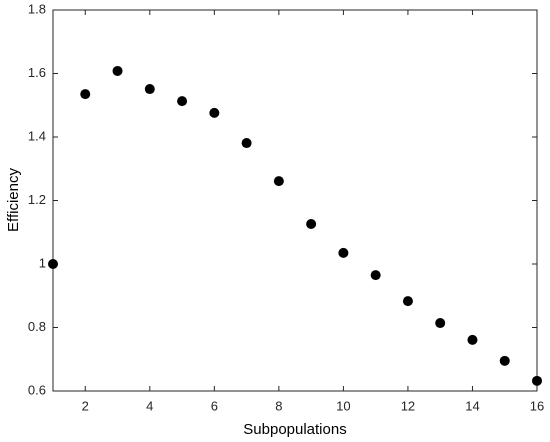 This screenshot has height=442, width=550. What do you see at coordinates (278, 405) in the screenshot?
I see `x-tick-label: 8` at bounding box center [278, 405].